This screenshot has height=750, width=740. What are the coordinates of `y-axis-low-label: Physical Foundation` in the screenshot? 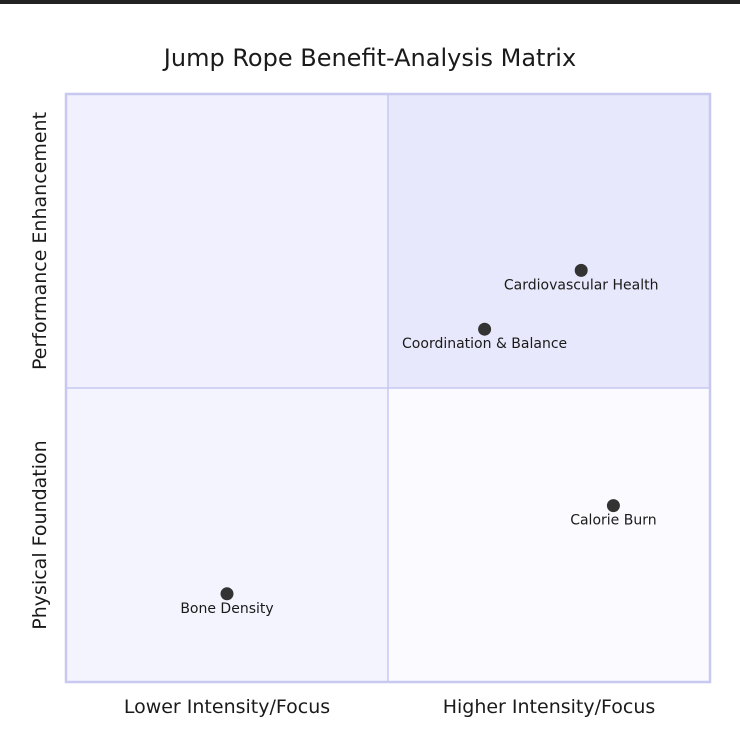 It's located at (40, 534).